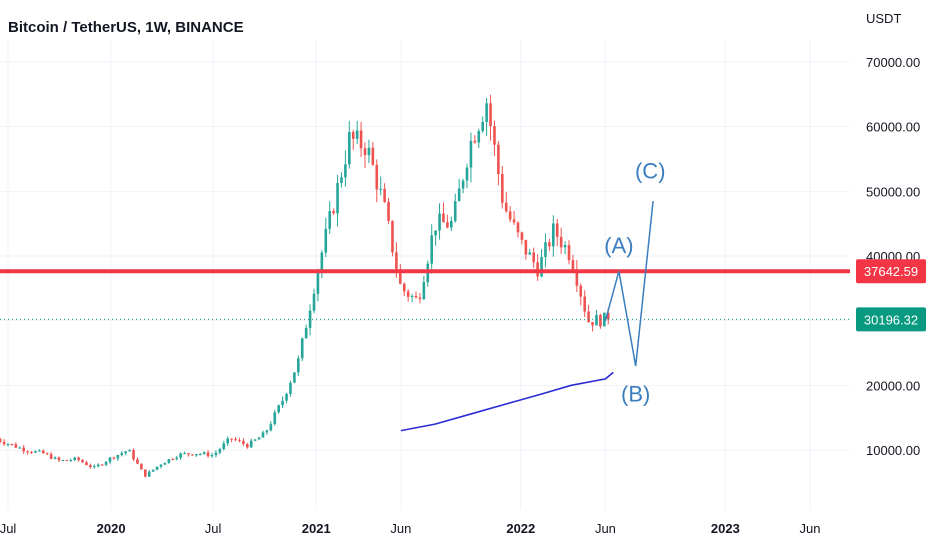 This screenshot has height=550, width=932. I want to click on y-tick-label: 50000.00, so click(893, 191).